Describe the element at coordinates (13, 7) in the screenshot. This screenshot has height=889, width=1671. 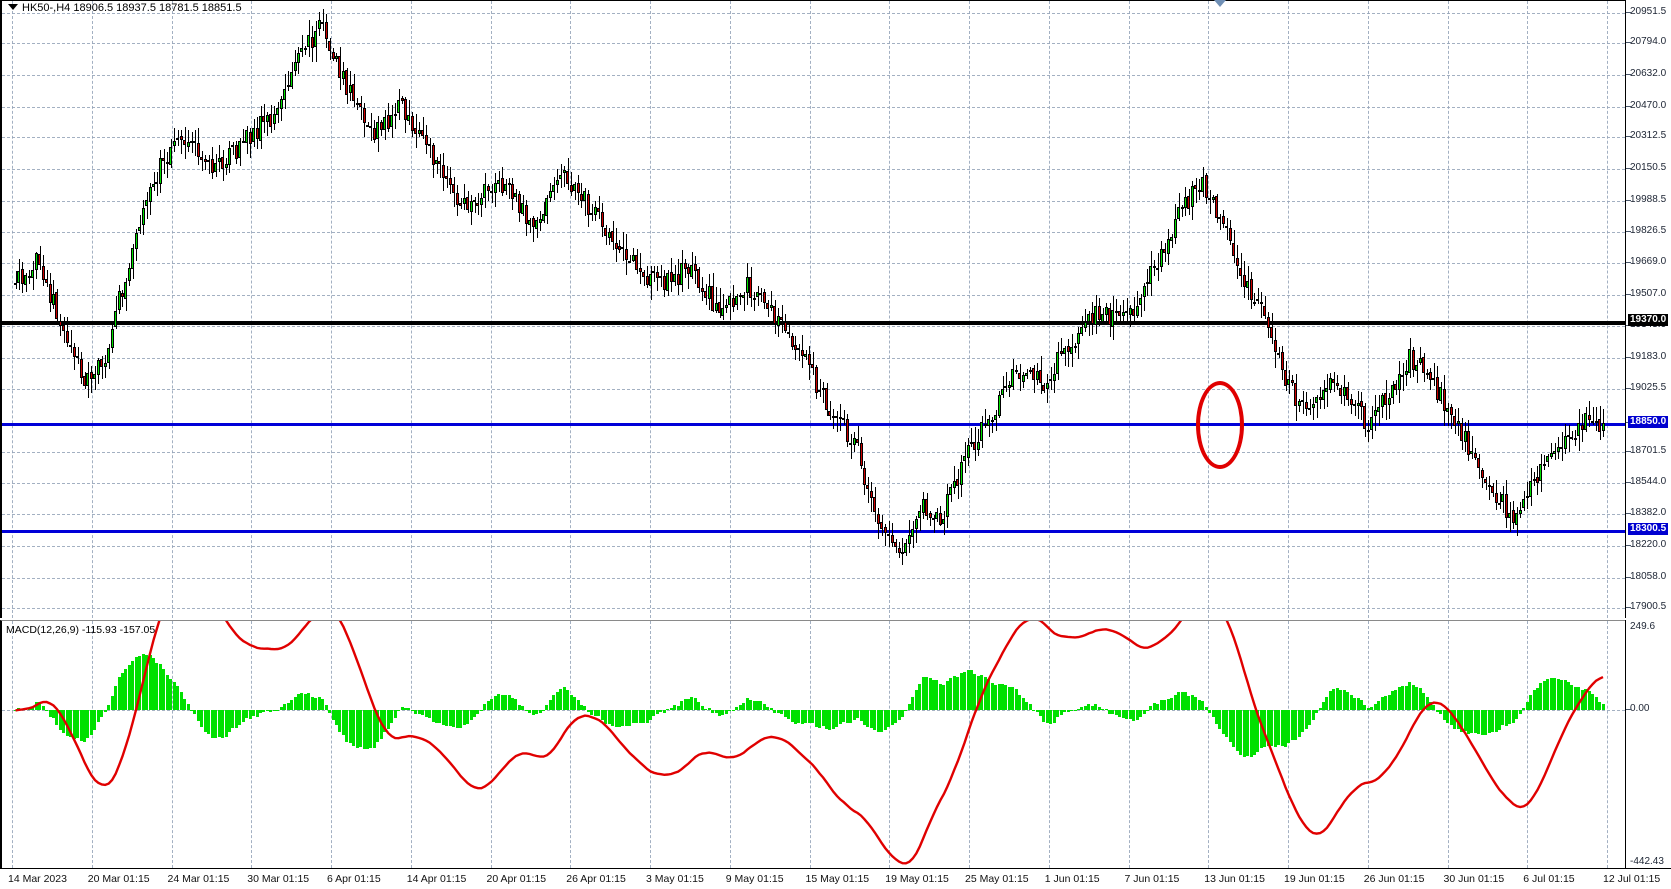
I see `chart-collapse-icon` at that location.